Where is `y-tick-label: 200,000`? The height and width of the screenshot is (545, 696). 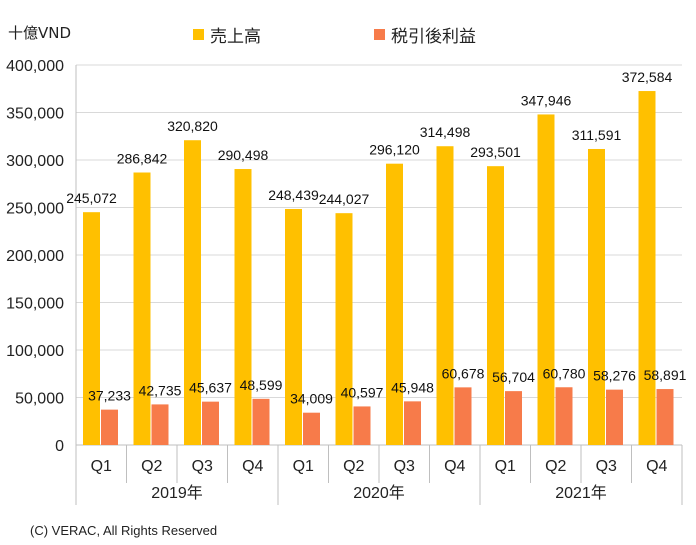 y-tick-label: 200,000 is located at coordinates (35, 256).